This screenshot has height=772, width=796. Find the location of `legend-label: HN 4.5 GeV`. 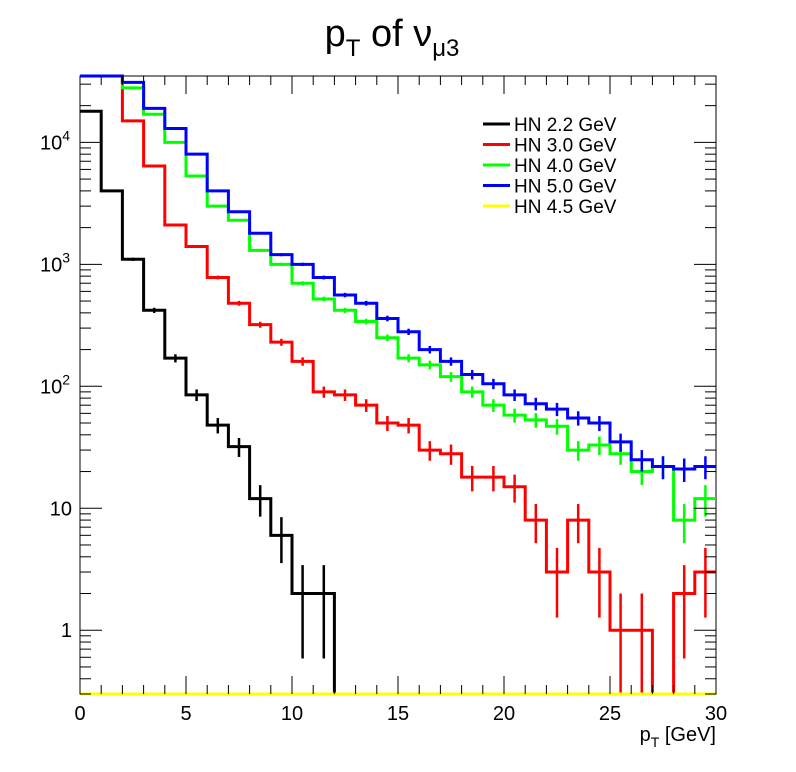

legend-label: HN 4.5 GeV is located at coordinates (565, 207).